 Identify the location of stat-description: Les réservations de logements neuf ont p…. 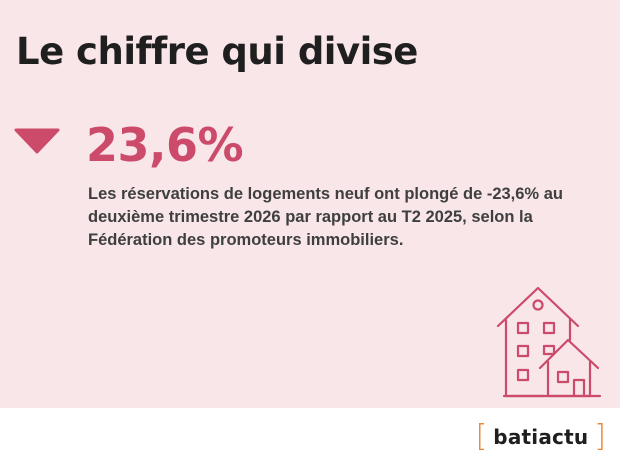
(325, 217).